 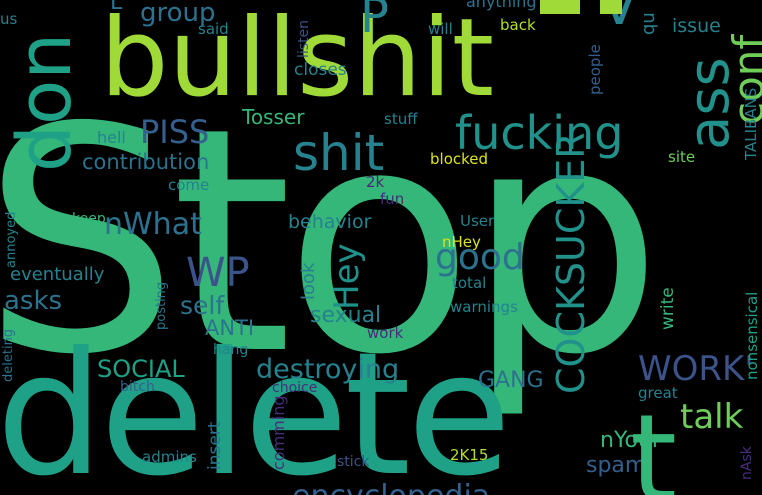 I want to click on word-blocked: site, so click(x=682, y=157).